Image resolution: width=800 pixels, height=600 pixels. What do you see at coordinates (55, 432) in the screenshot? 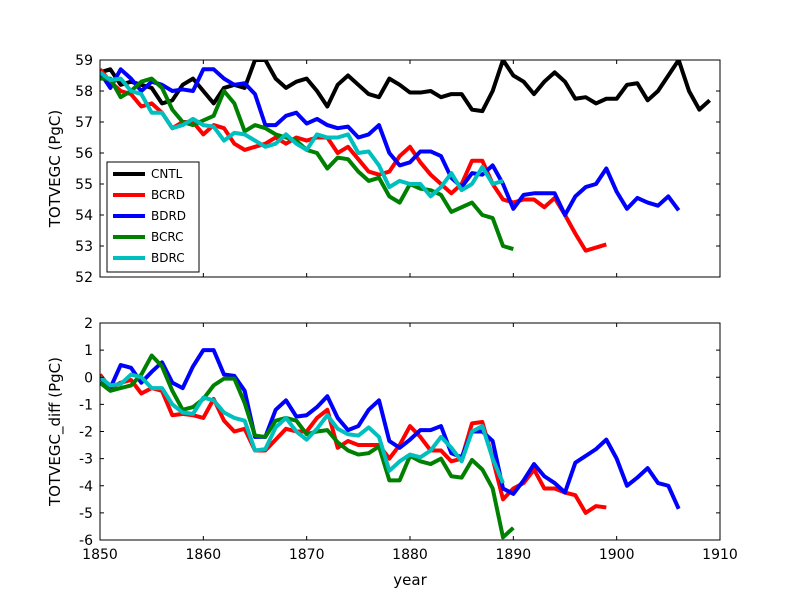
I see `bottom-y-axis-label: TOTVEGC_diff (PgC)` at bounding box center [55, 432].